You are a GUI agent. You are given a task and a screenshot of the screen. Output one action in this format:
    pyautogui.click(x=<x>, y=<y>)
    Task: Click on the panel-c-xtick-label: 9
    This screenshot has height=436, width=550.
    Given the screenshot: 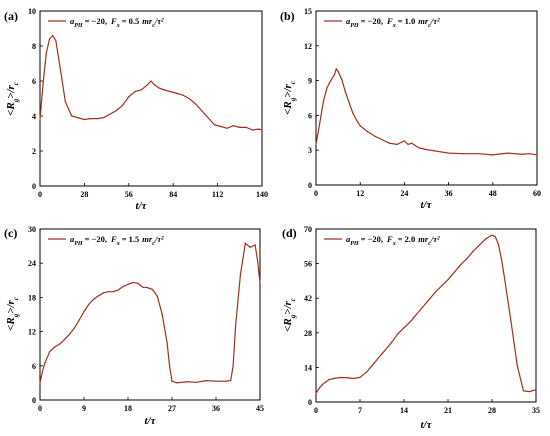 What is the action you would take?
    pyautogui.click(x=84, y=408)
    